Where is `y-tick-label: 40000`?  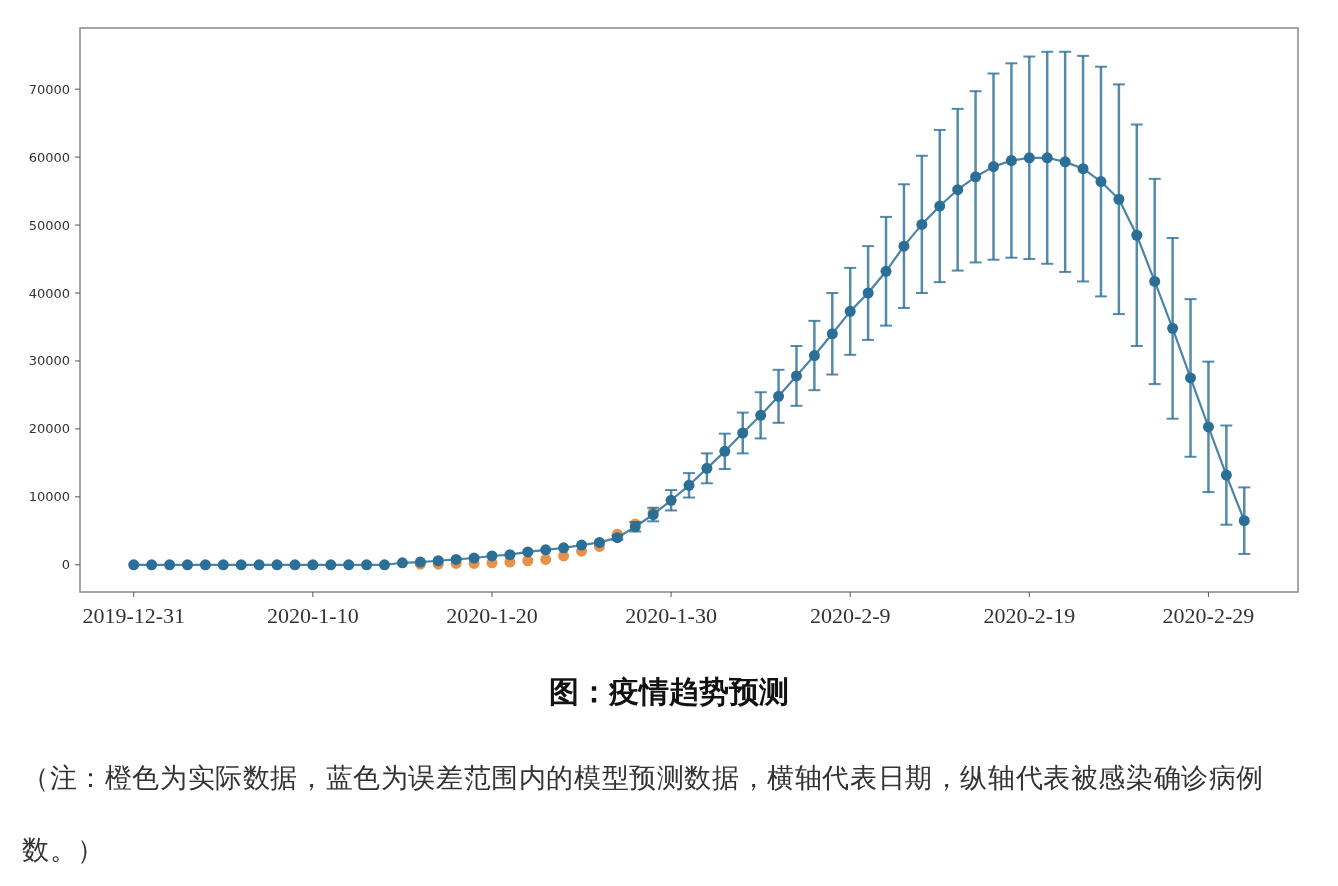
y-tick-label: 40000 is located at coordinates (49, 293).